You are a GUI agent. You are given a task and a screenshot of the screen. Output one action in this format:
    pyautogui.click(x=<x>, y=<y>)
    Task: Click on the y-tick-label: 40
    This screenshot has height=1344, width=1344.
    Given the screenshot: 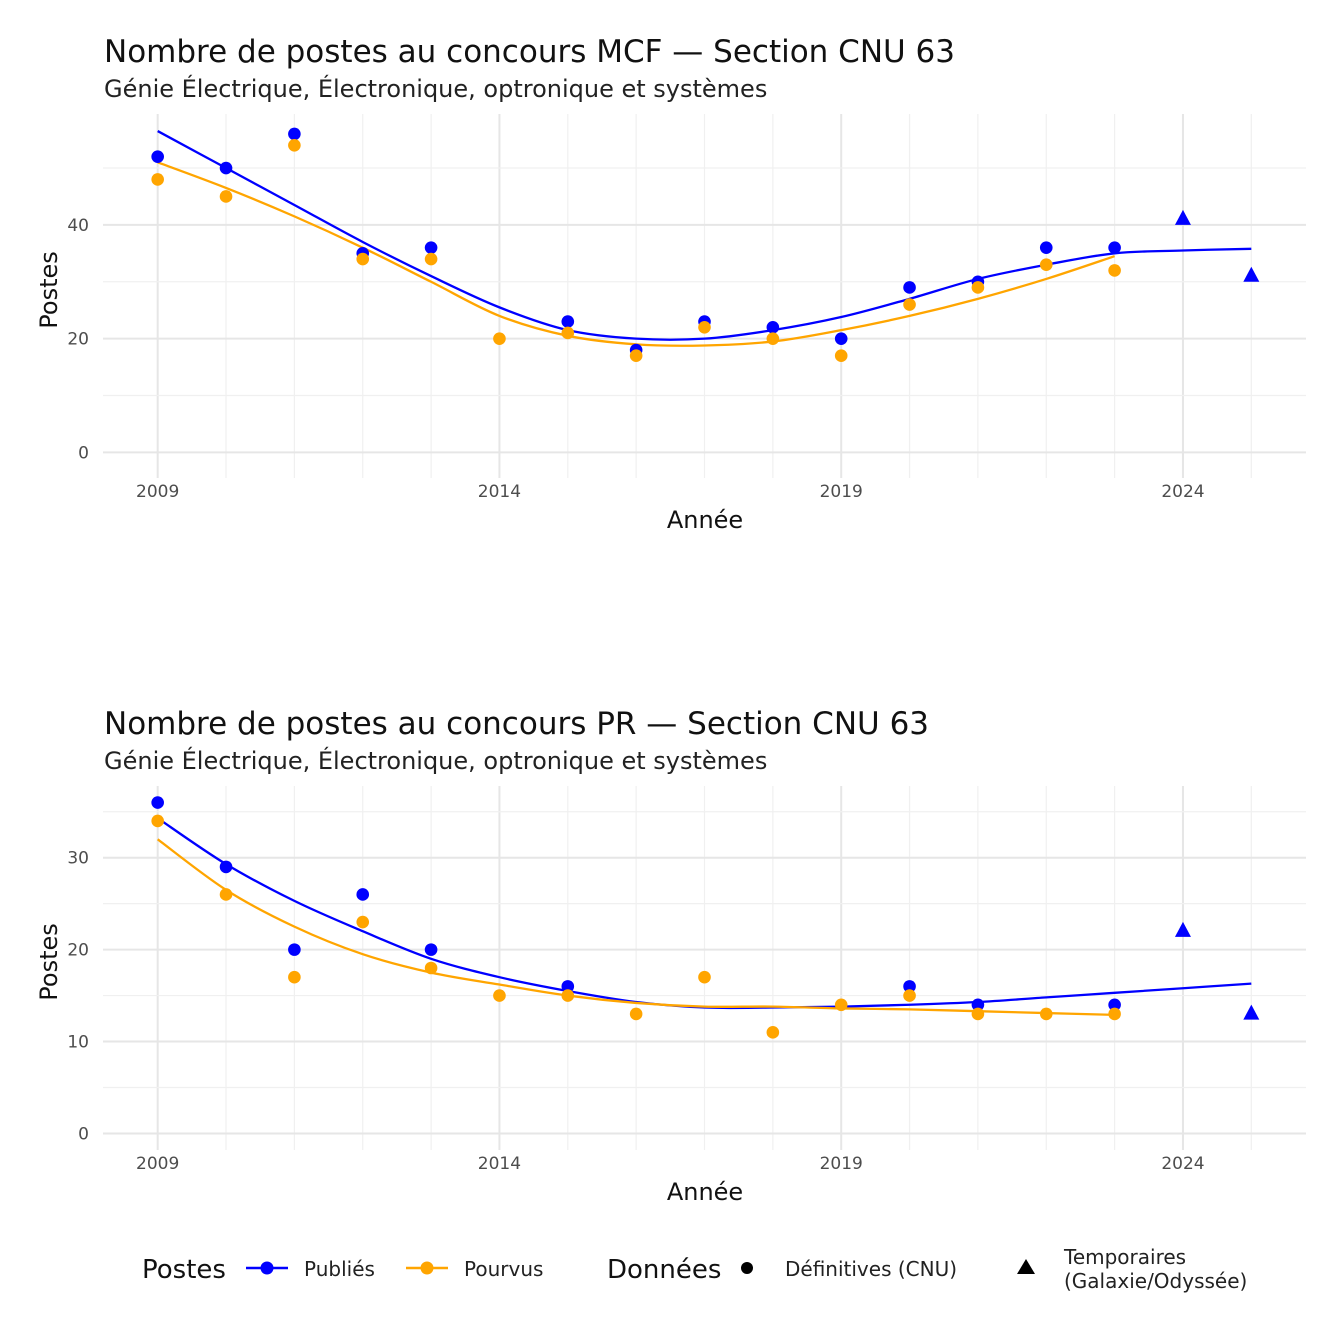 What is the action you would take?
    pyautogui.click(x=78, y=226)
    